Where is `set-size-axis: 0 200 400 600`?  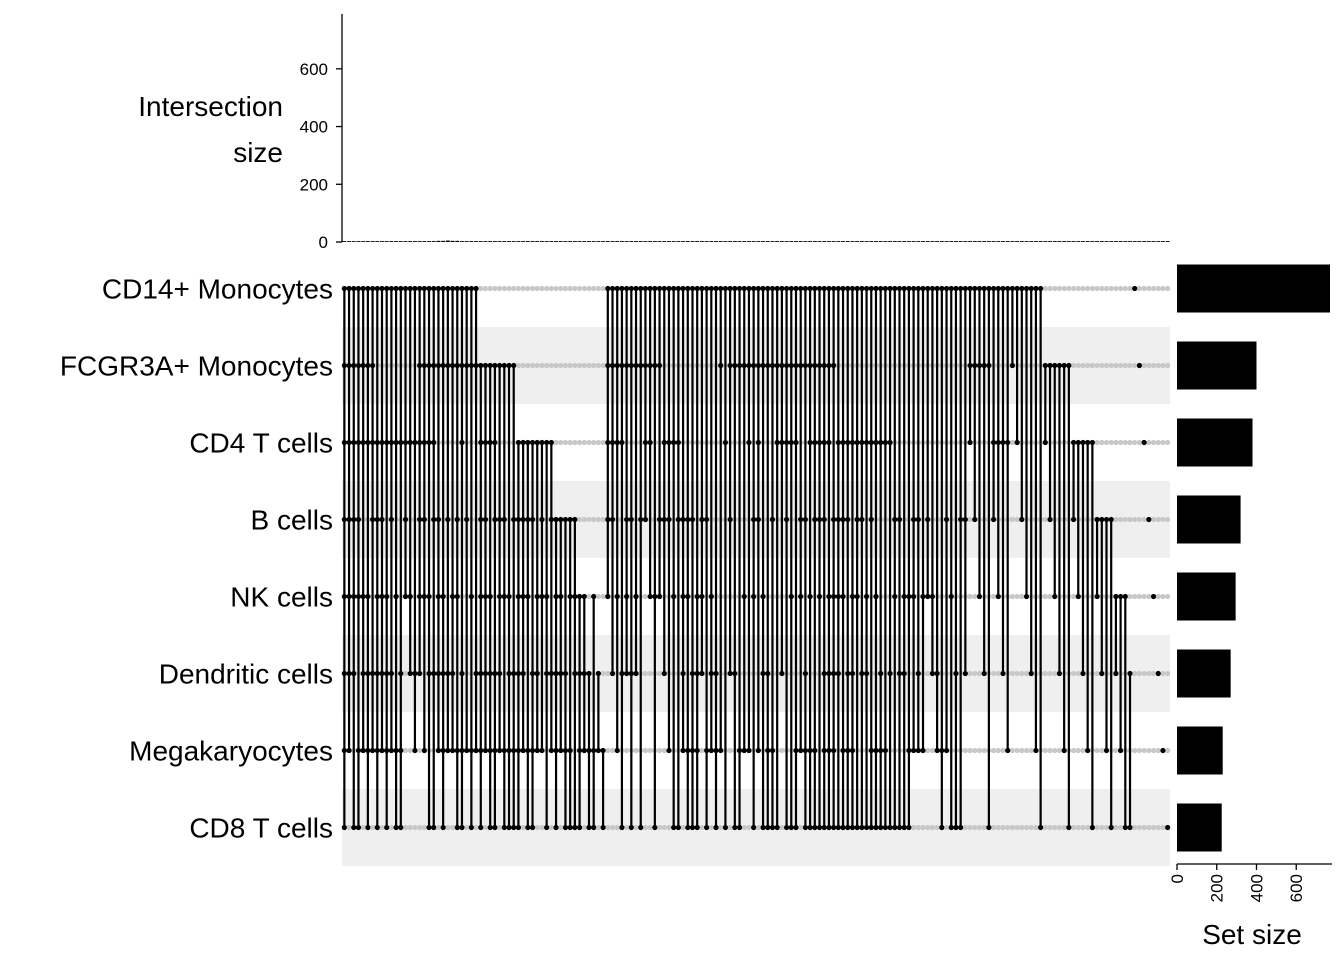 set-size-axis: 0 200 400 600 is located at coordinates (1250, 882).